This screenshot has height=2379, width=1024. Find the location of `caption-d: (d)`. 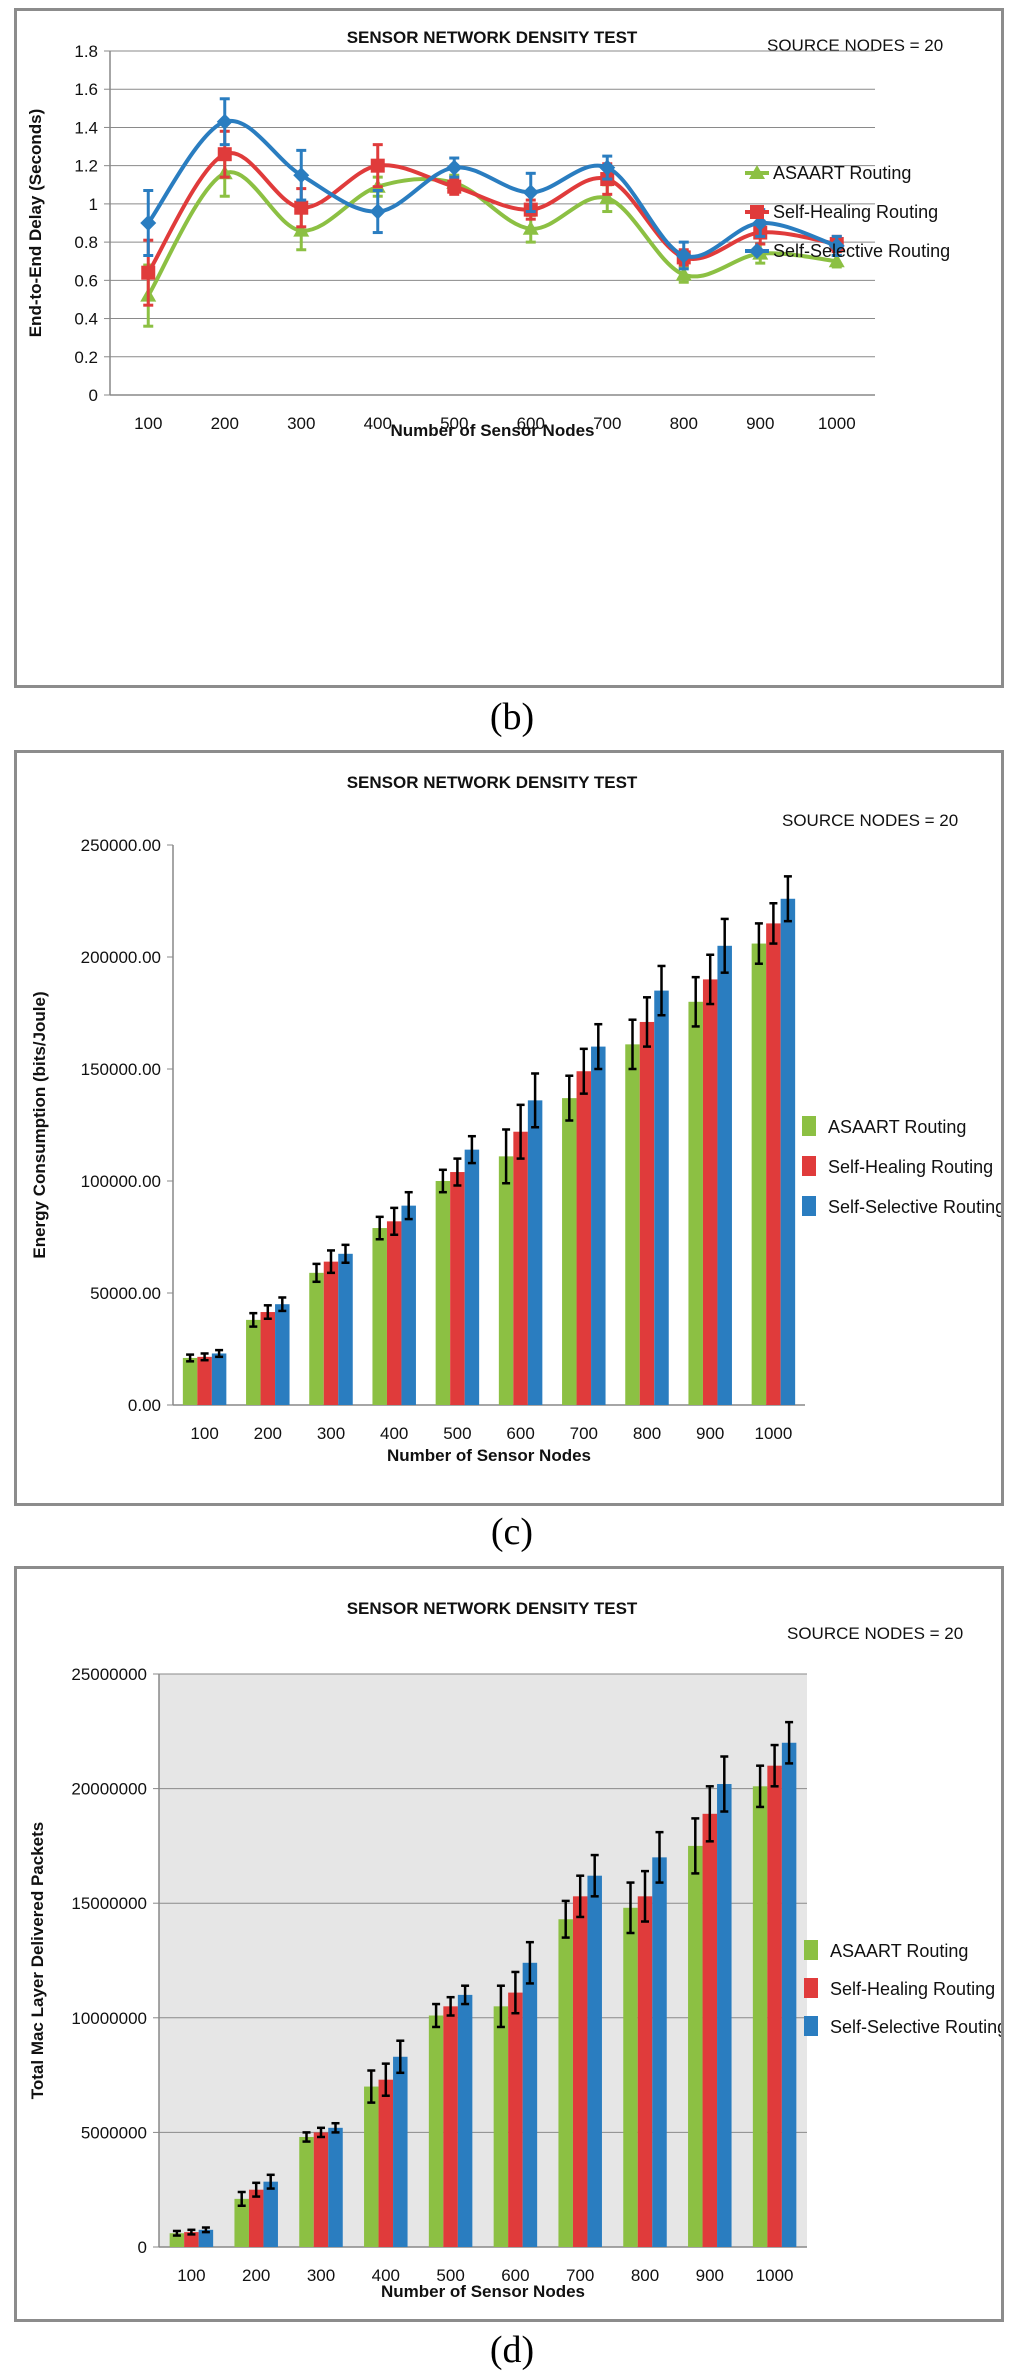

caption-d: (d) is located at coordinates (512, 2350).